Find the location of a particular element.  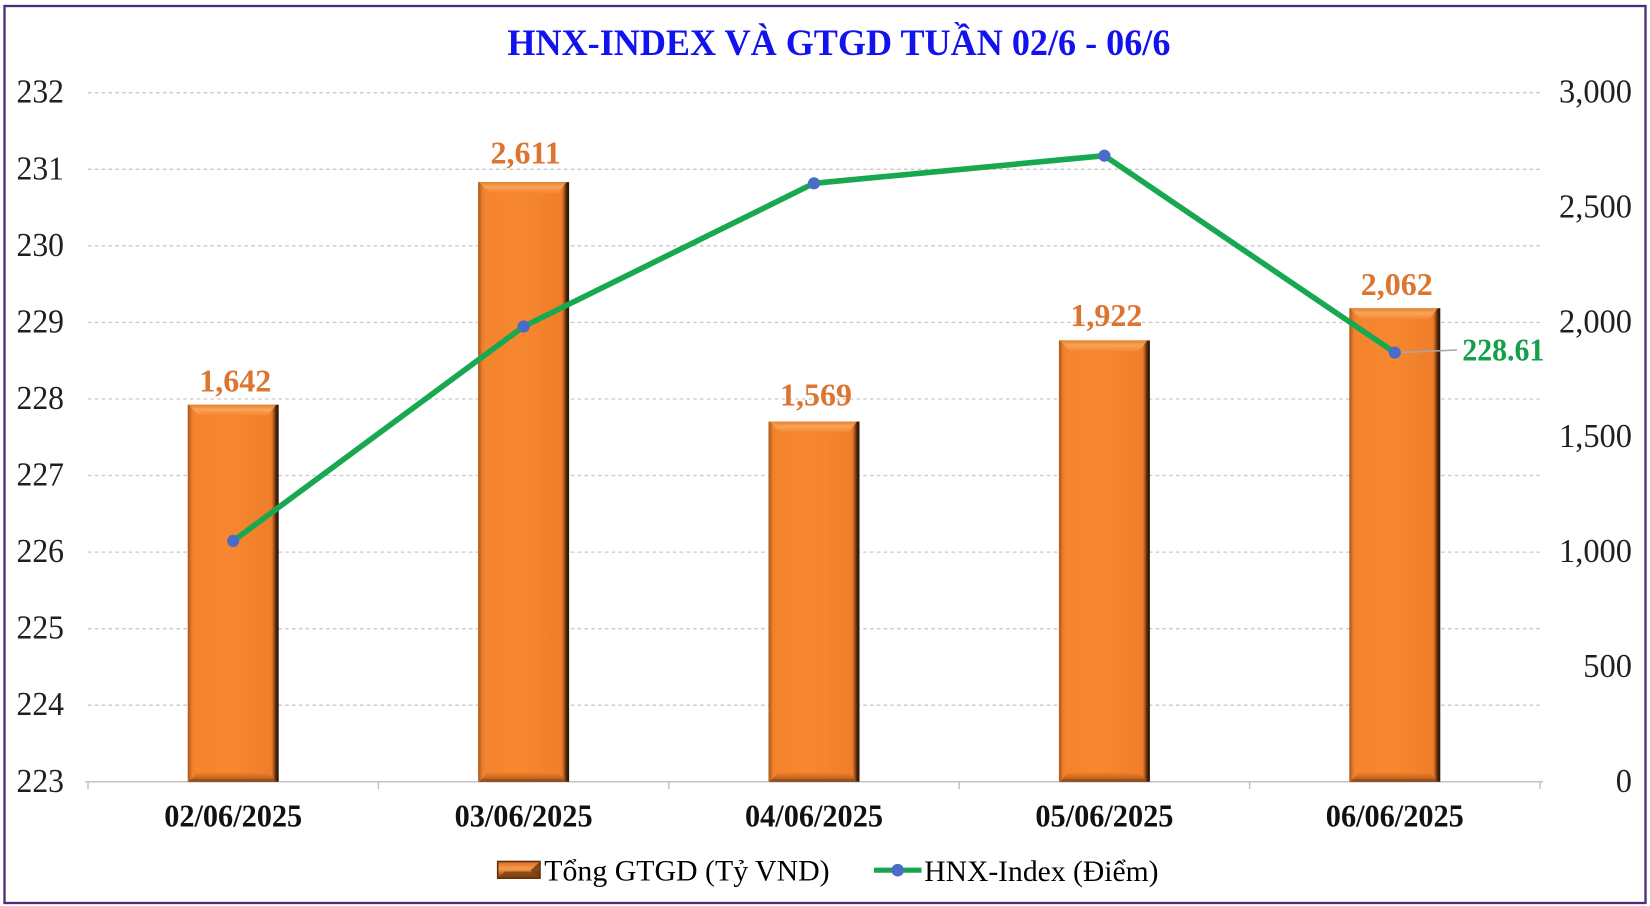

svg-text: 1,500 is located at coordinates (1595, 436).